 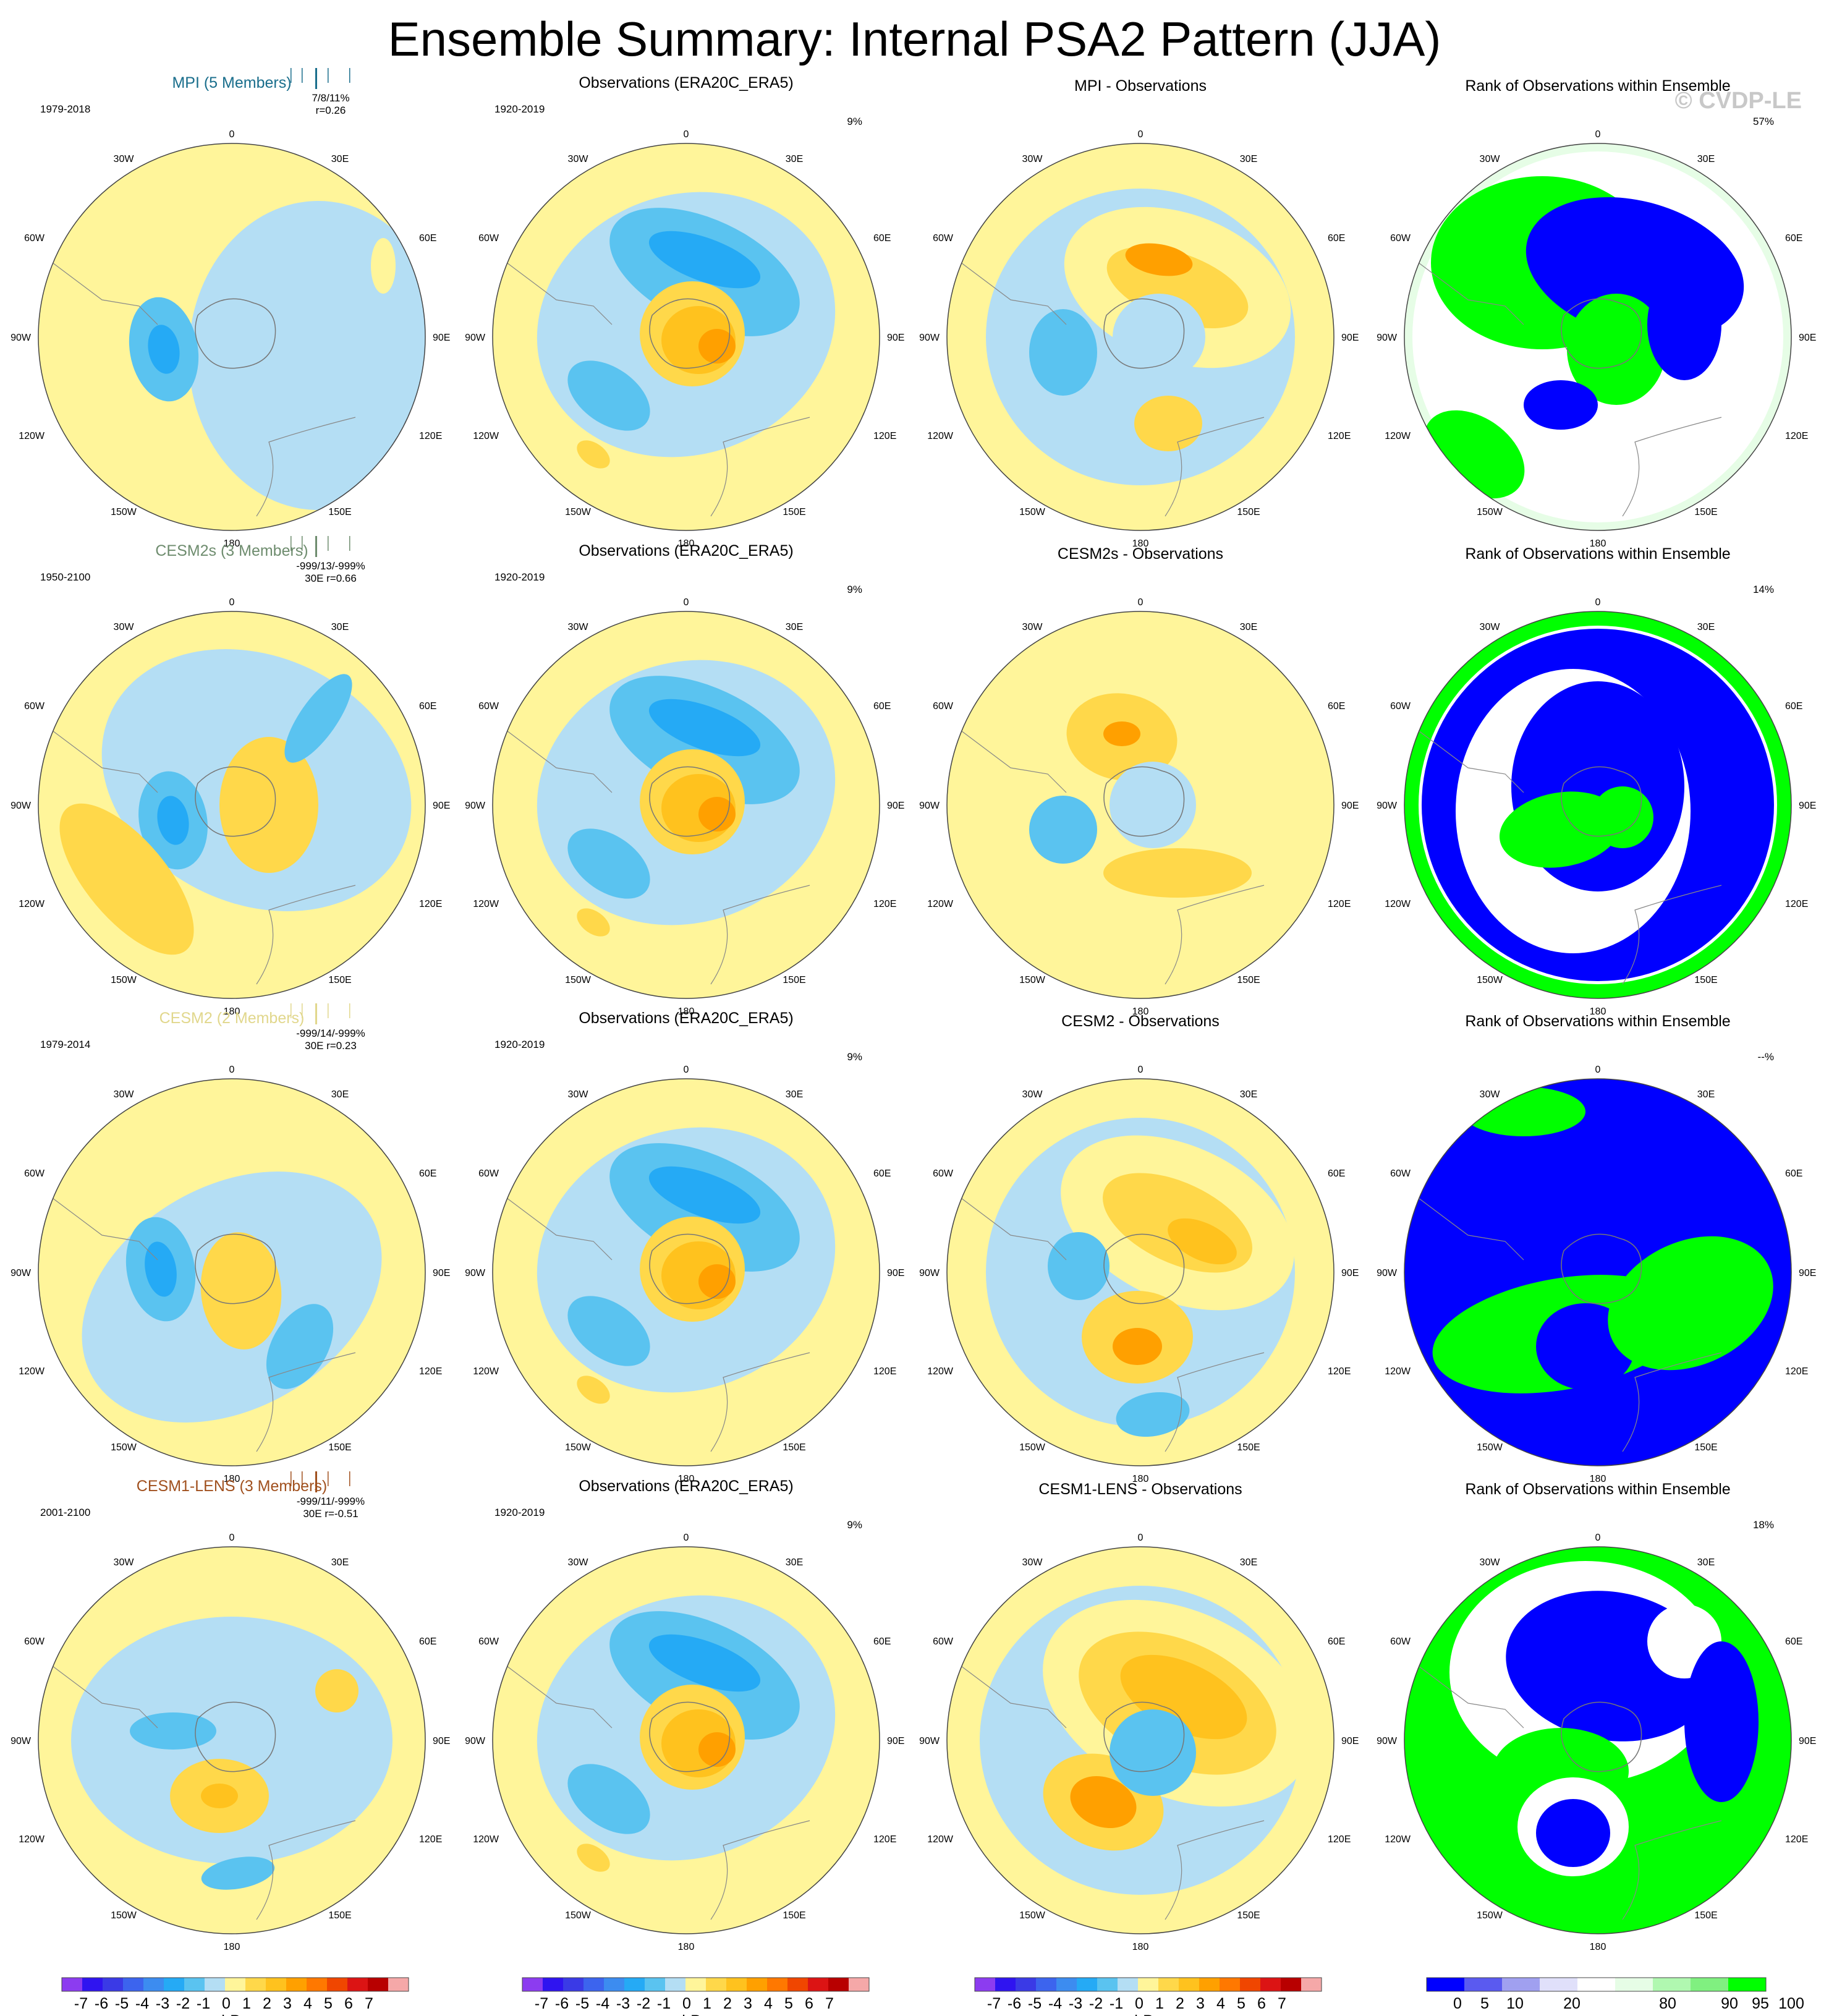 I want to click on panel-title: Rank of Observations within Ensemble, so click(x=1597, y=1021).